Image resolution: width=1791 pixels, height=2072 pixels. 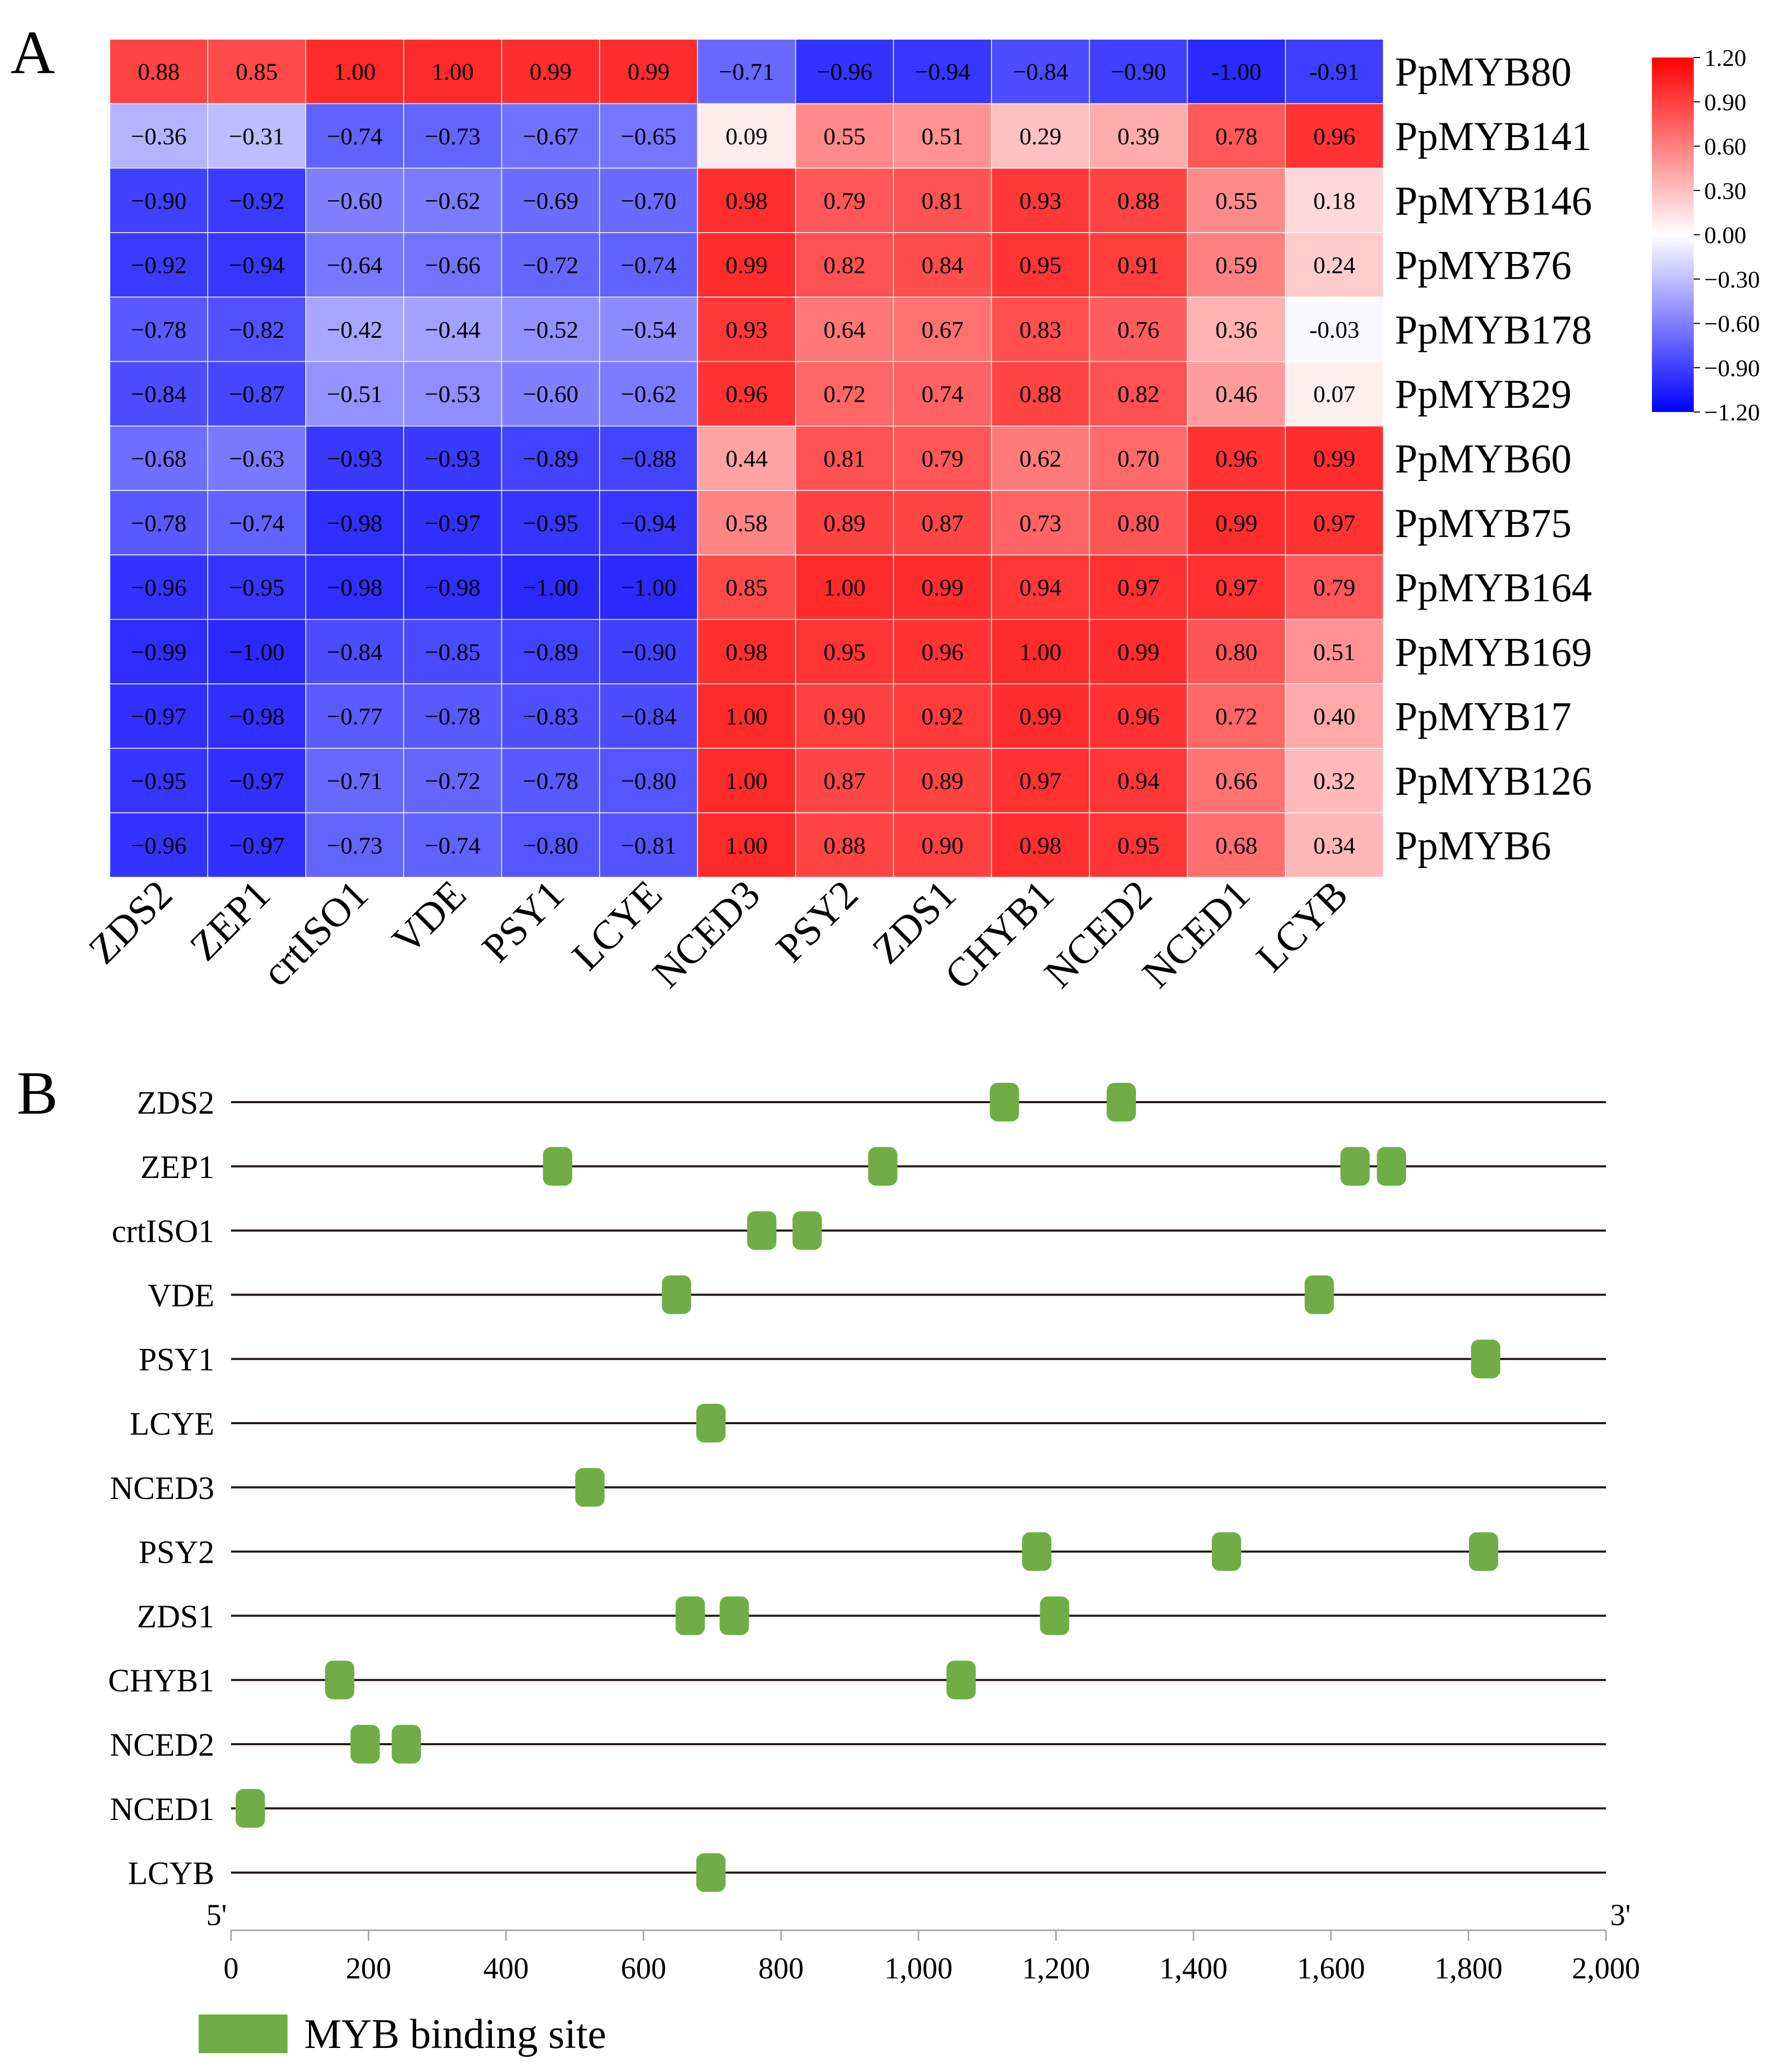 What do you see at coordinates (1056, 1968) in the screenshot?
I see `x-tick-label: 1,200` at bounding box center [1056, 1968].